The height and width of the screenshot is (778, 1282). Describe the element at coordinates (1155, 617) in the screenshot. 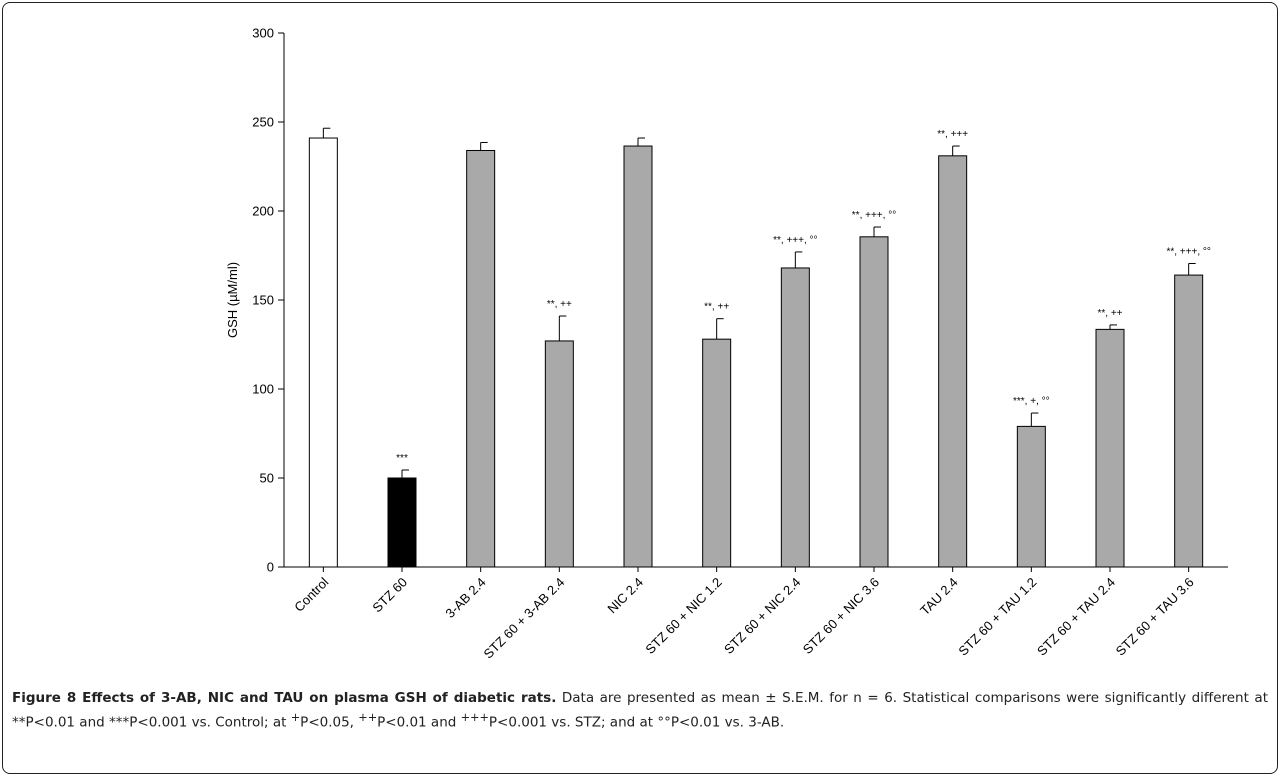

I see `category-label: STZ 60 + TAU 3.6` at that location.